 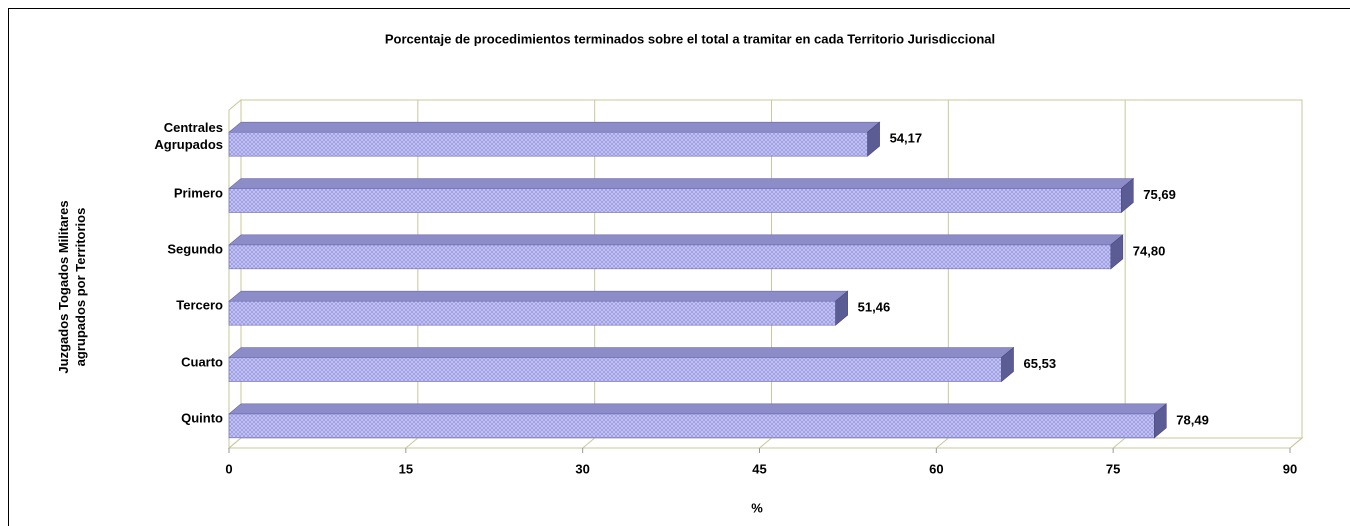 I want to click on x-tick-label: 0, so click(x=228, y=468).